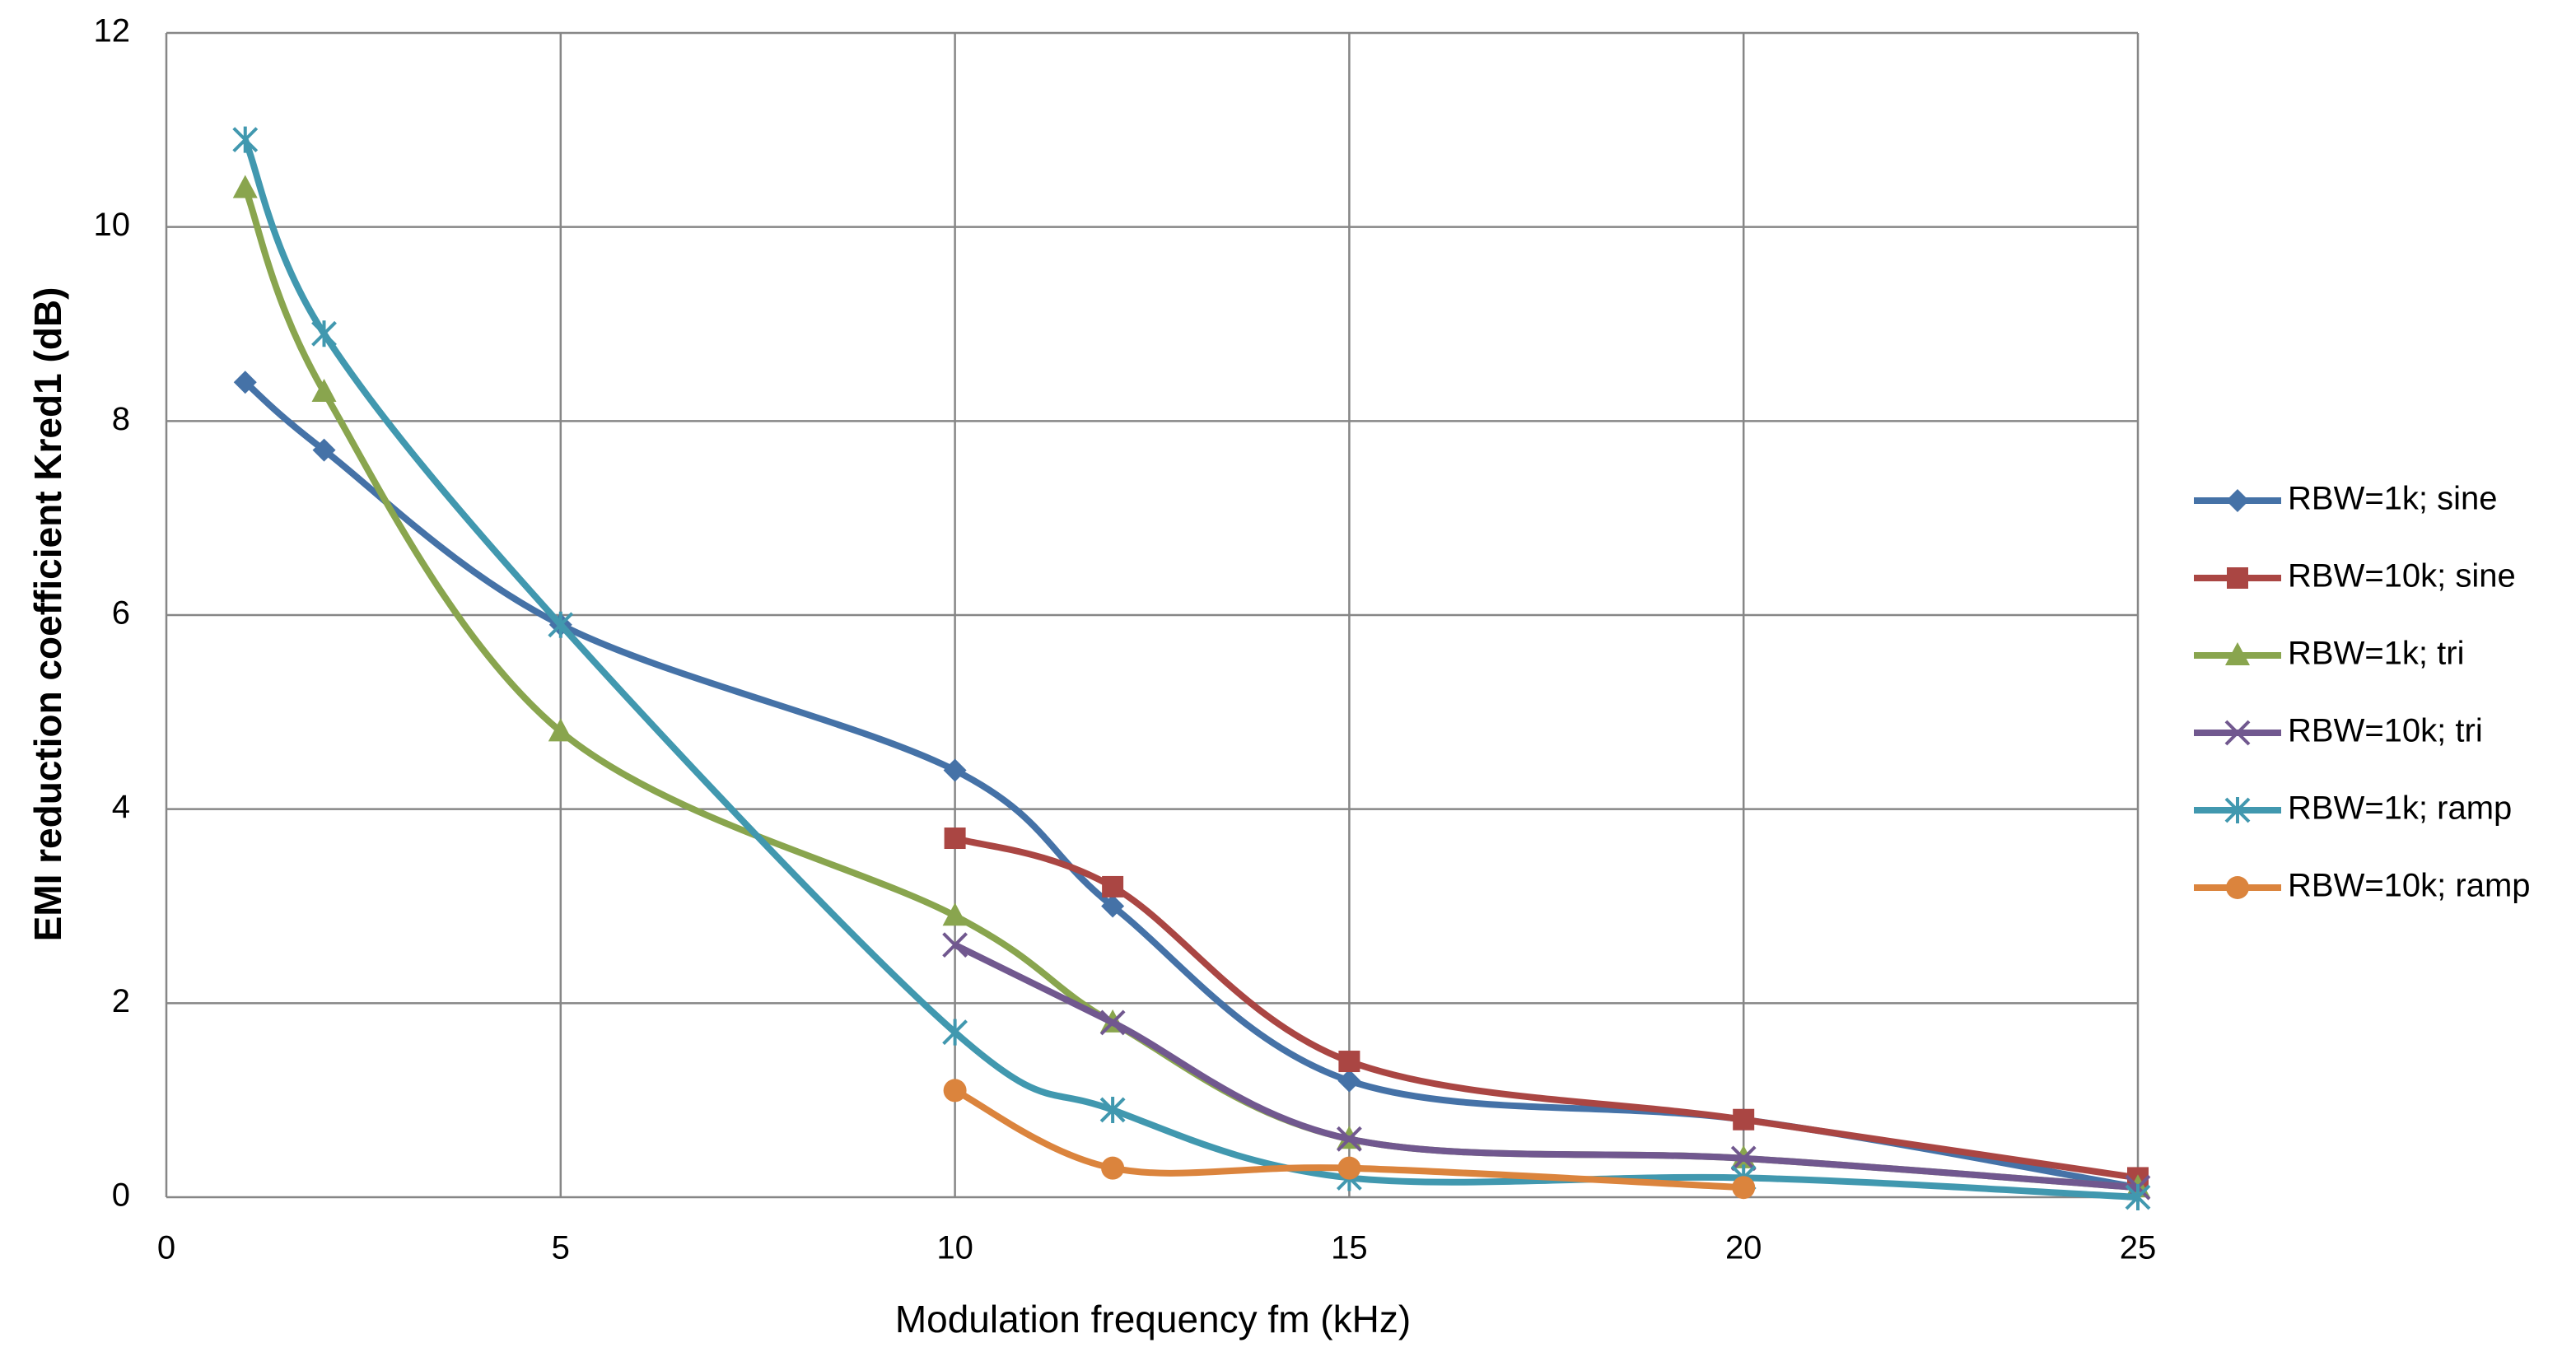  Describe the element at coordinates (561, 1248) in the screenshot. I see `x-tick-label: 5` at that location.